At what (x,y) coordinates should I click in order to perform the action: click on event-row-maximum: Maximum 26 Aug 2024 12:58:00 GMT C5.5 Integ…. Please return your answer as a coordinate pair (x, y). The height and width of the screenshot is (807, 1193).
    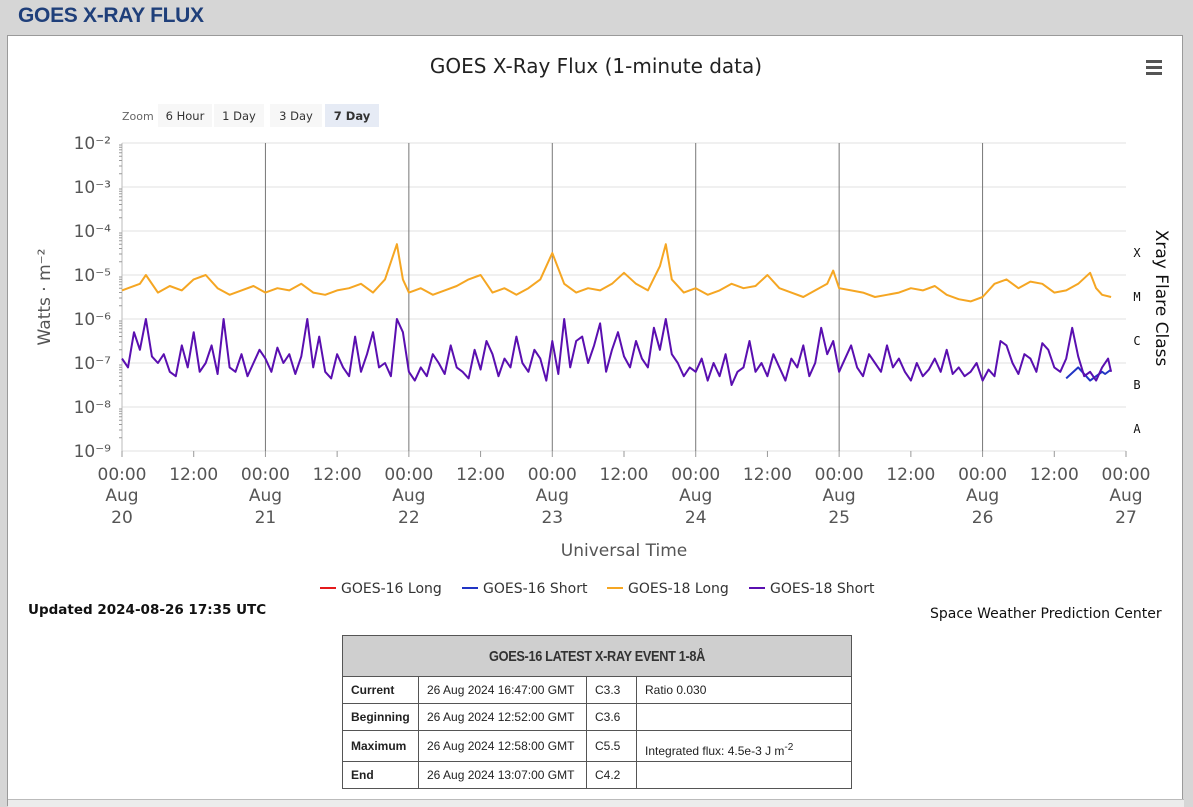
    Looking at the image, I should click on (597, 746).